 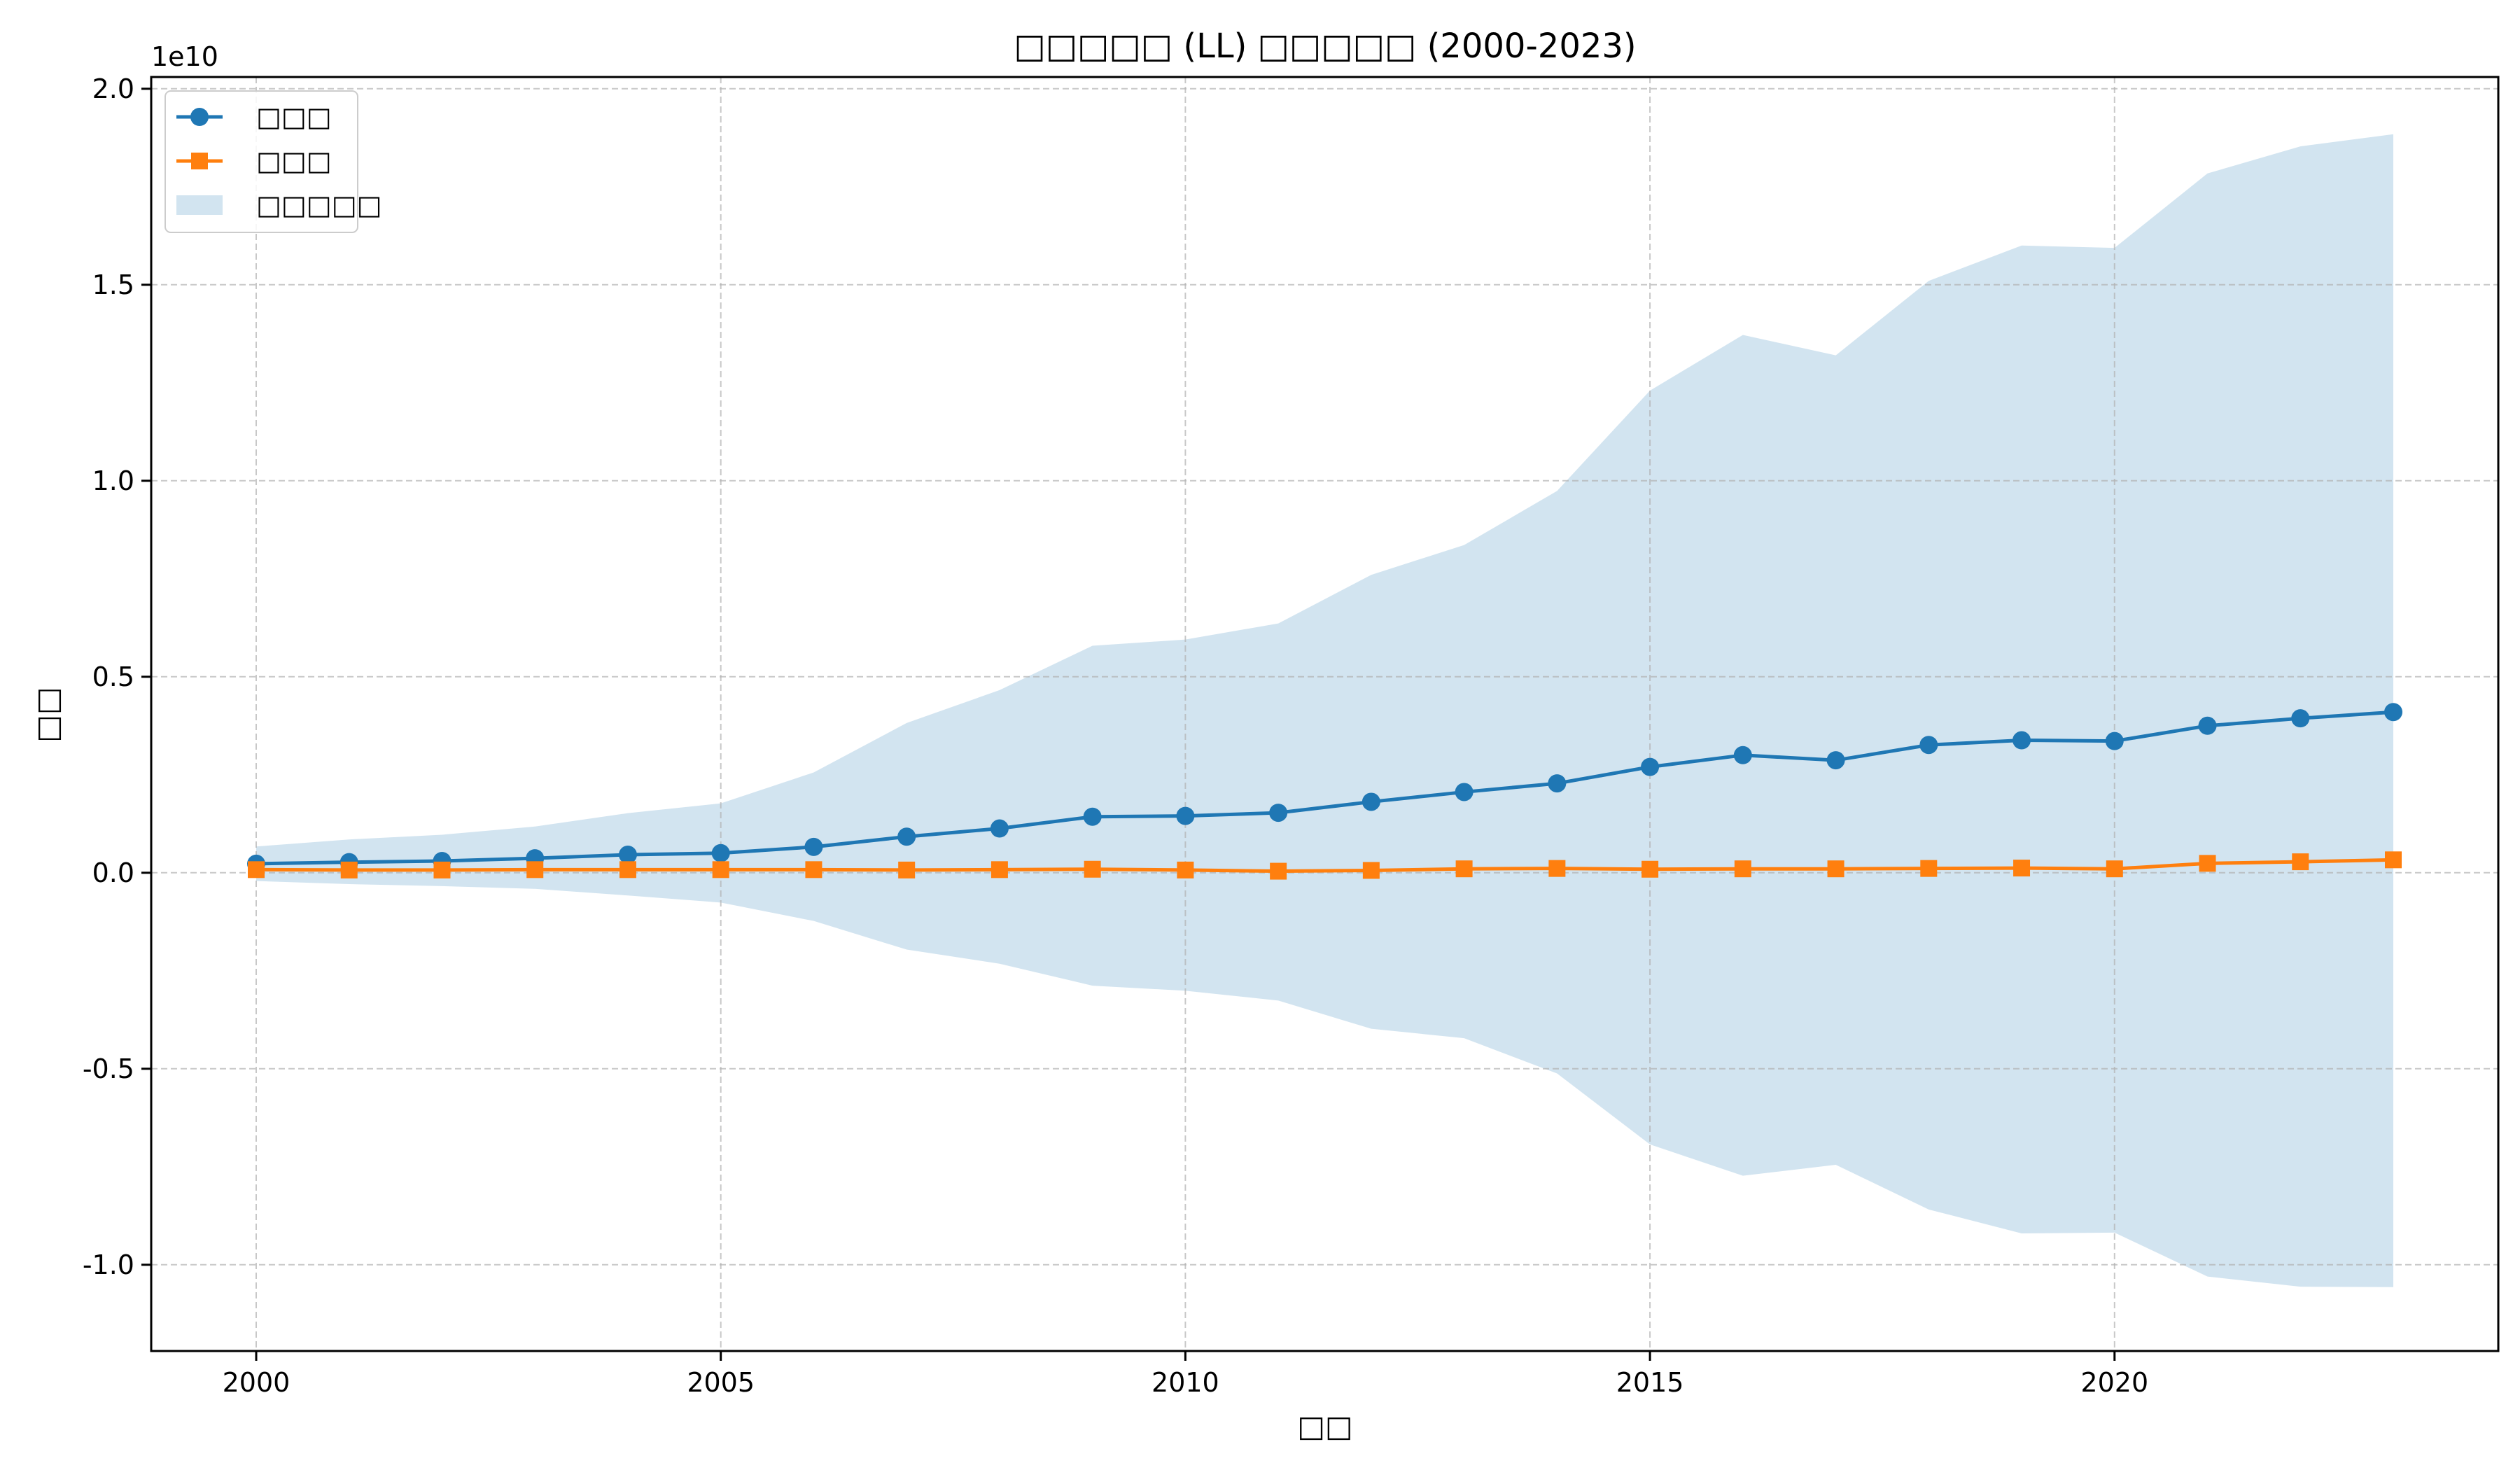 What do you see at coordinates (1650, 1382) in the screenshot?
I see `x-tick-label: 2015` at bounding box center [1650, 1382].